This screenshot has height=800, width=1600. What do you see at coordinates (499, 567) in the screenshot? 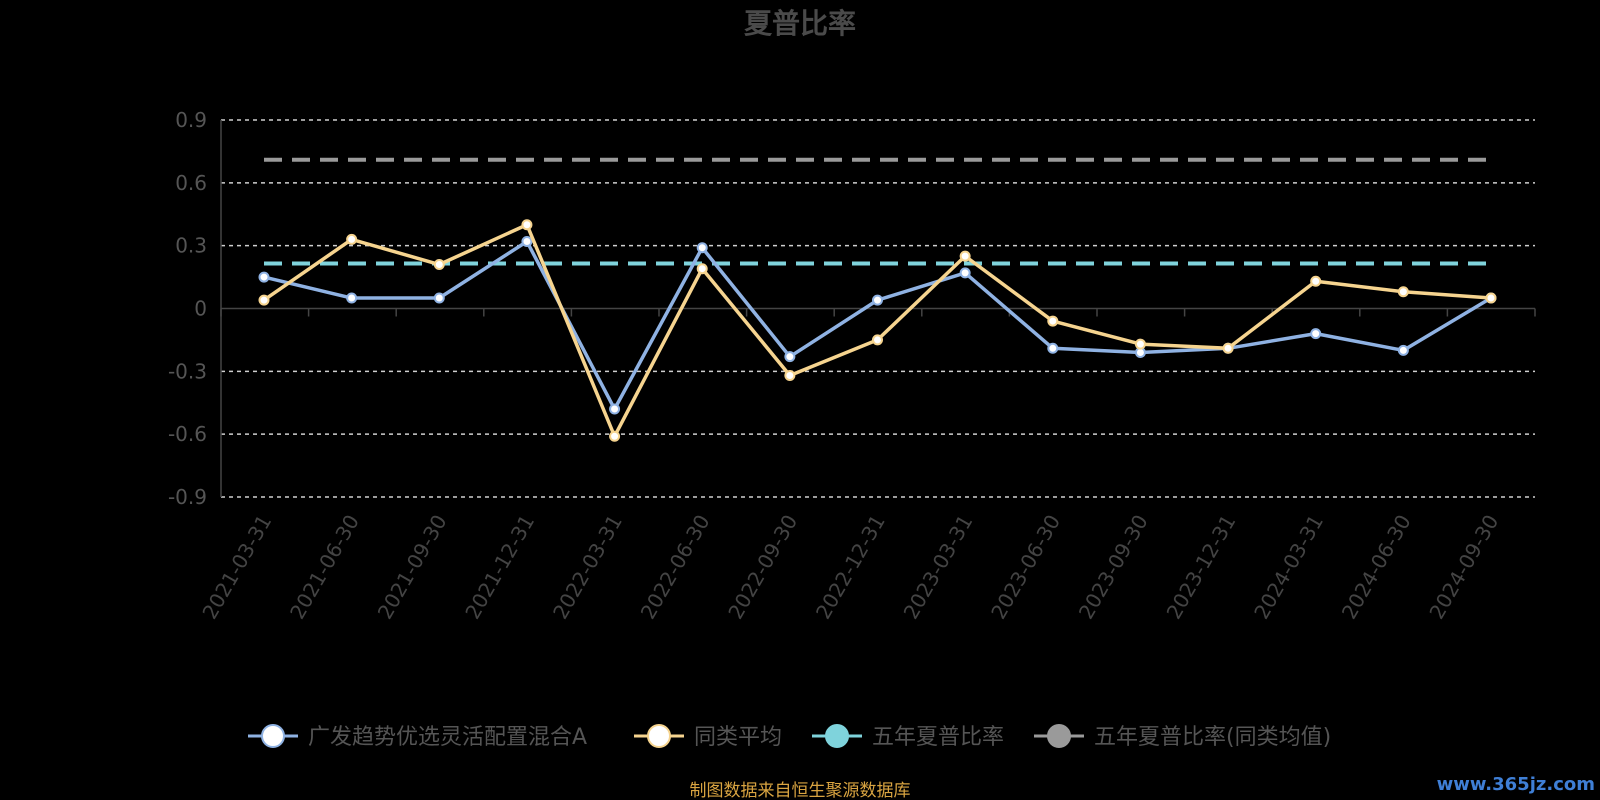
I see `x-tick-label: 2021-12-31` at bounding box center [499, 567].